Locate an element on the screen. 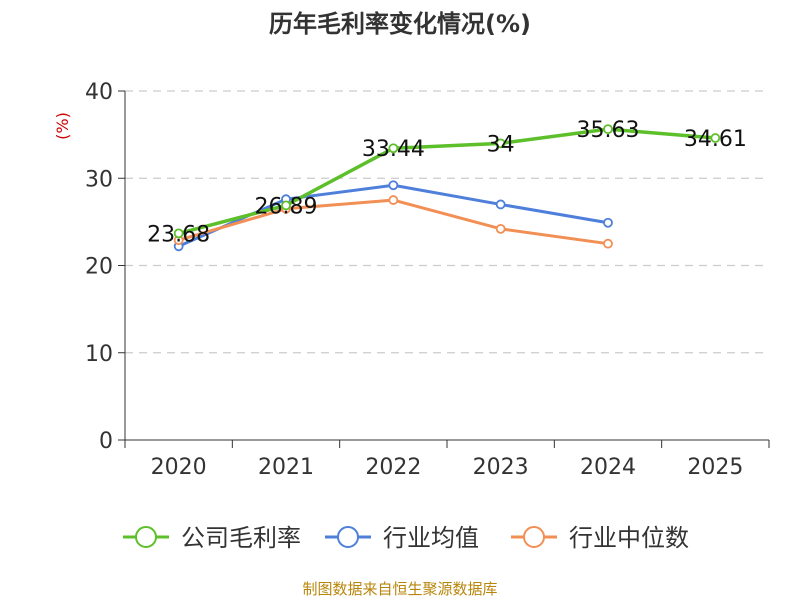  data-label: 33.44 is located at coordinates (393, 149).